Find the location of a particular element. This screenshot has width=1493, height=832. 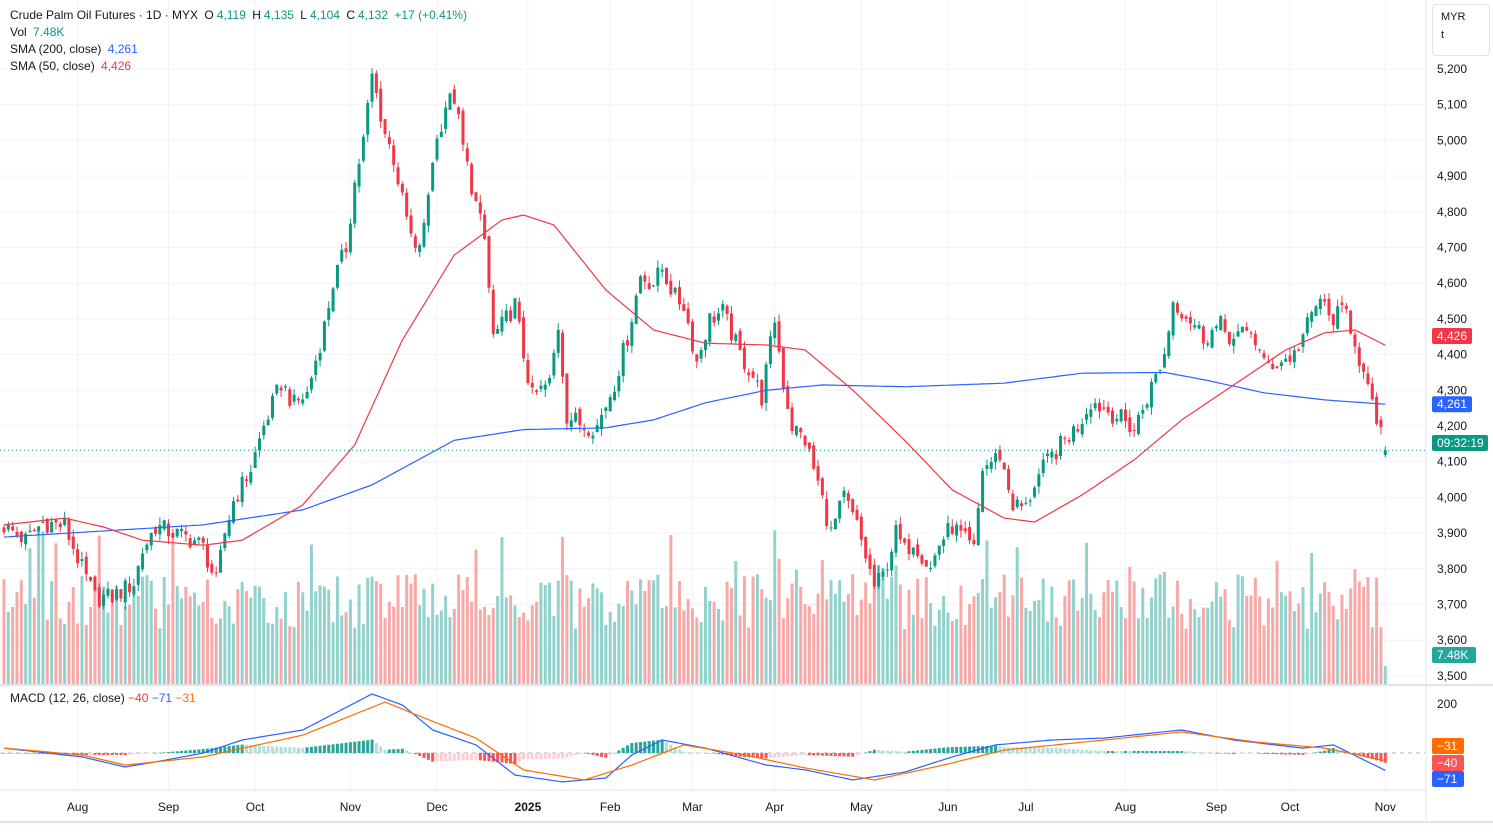

price-tick-label: 4,700 is located at coordinates (1452, 248).